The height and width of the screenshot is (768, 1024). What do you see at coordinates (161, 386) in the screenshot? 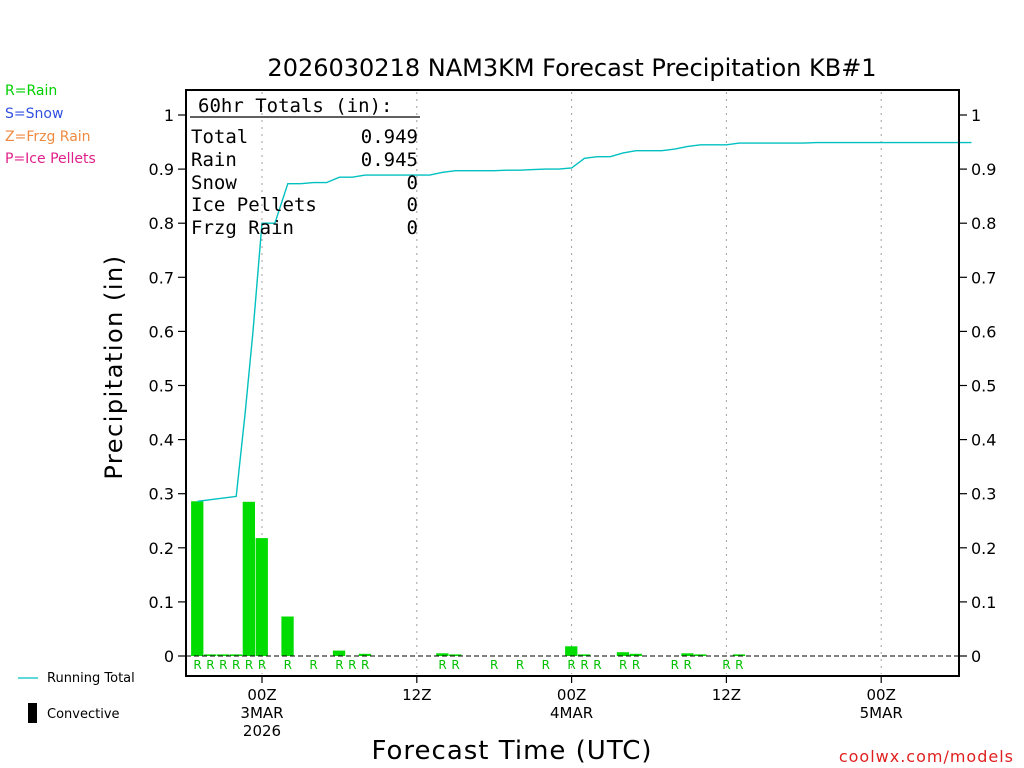
I see `y-tick-label-left: 0.5` at bounding box center [161, 386].